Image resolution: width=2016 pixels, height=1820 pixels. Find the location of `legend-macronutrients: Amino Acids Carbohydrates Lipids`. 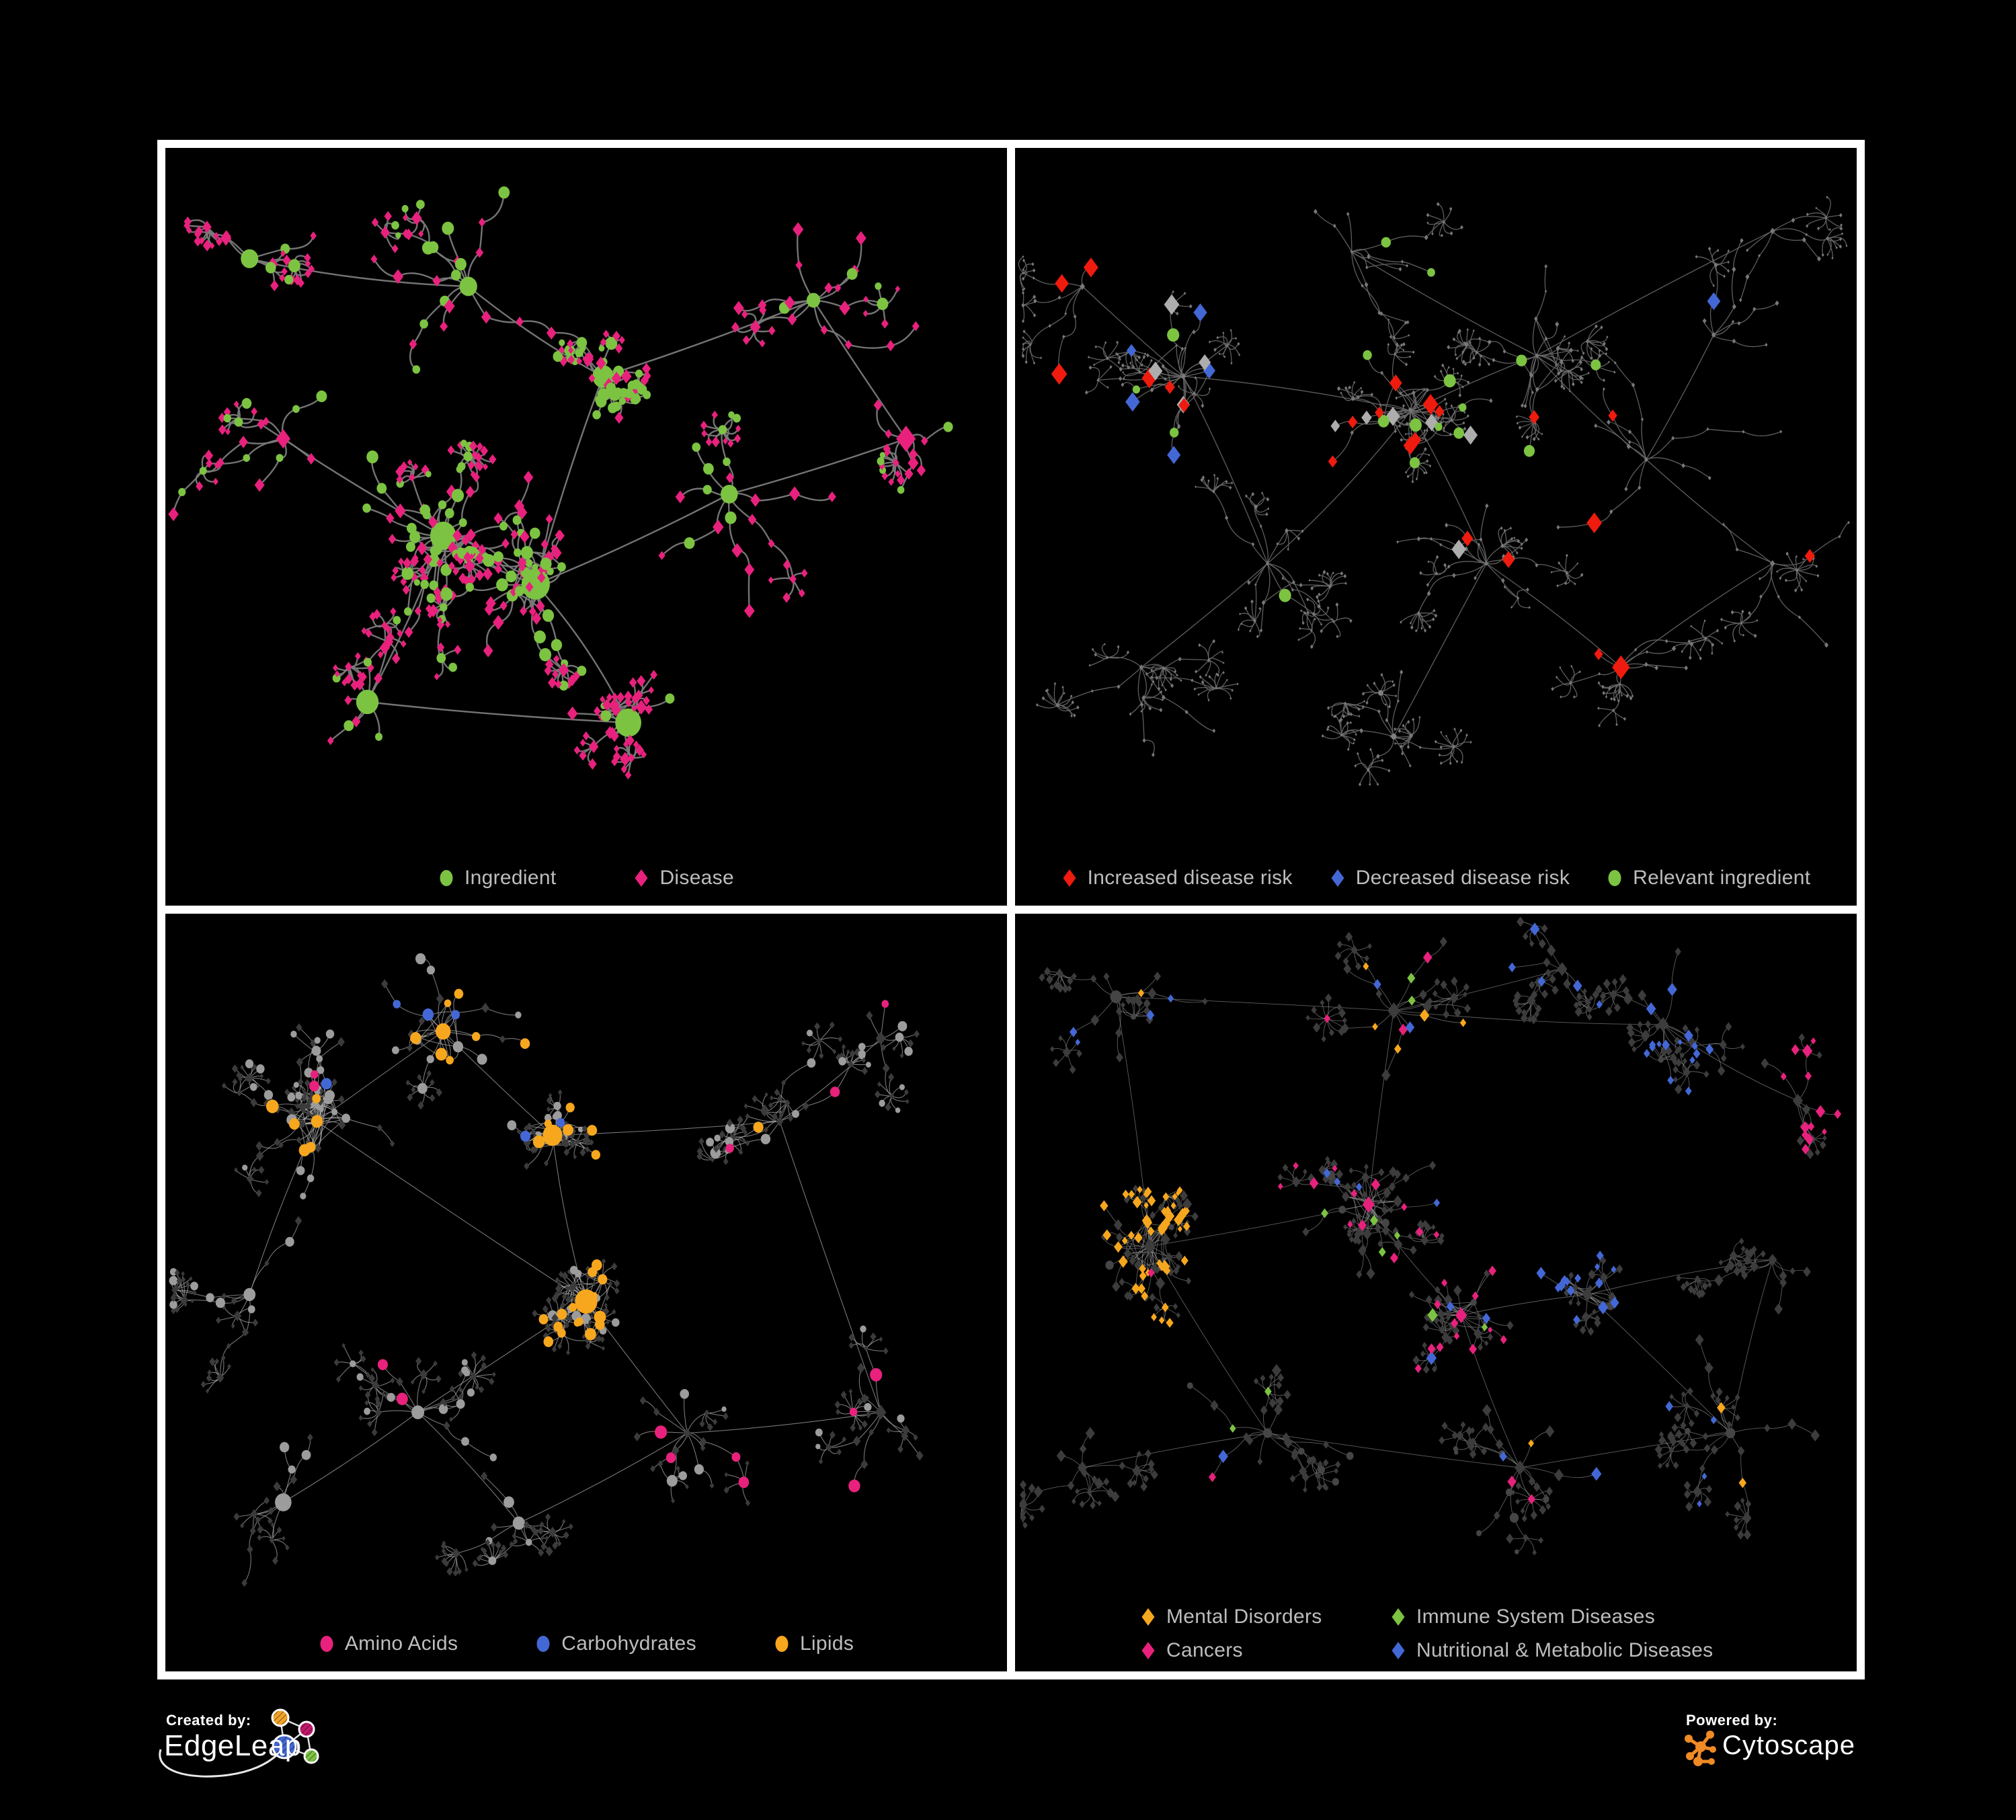

legend-macronutrients: Amino Acids Carbohydrates Lipids is located at coordinates (586, 1643).